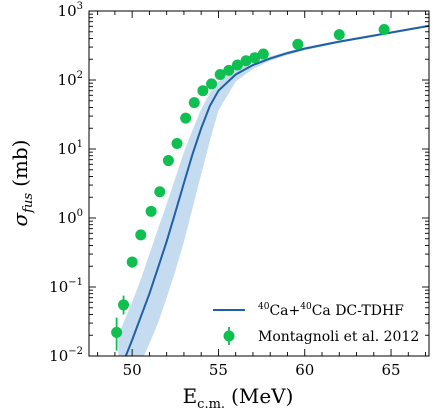 The height and width of the screenshot is (413, 435). Describe the element at coordinates (70, 79) in the screenshot. I see `y-tick-label: 10²` at that location.